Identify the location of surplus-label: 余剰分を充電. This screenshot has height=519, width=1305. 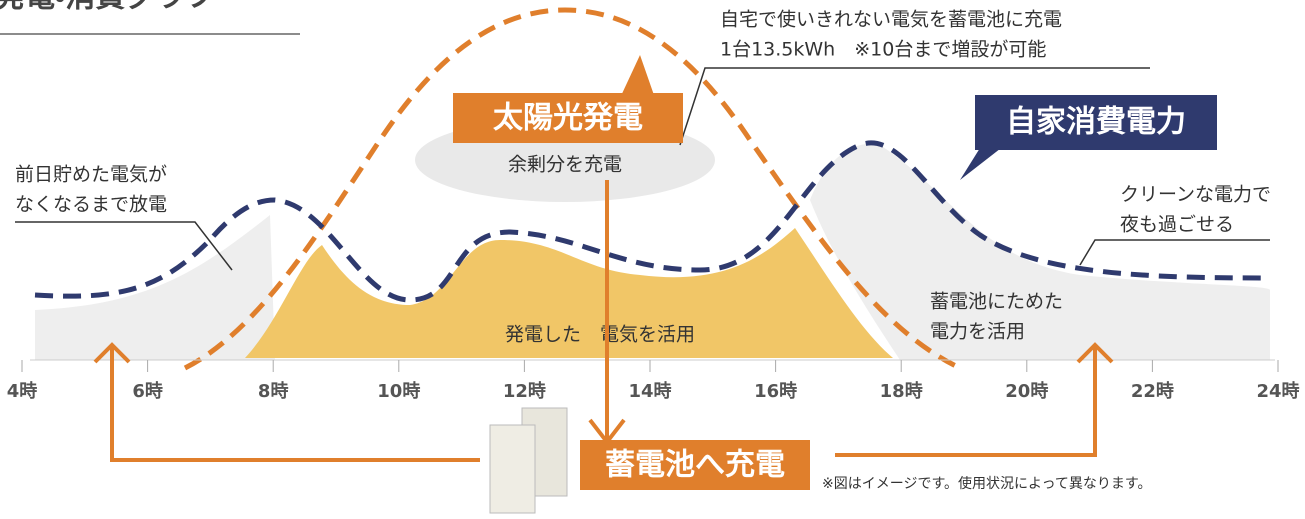
(565, 165).